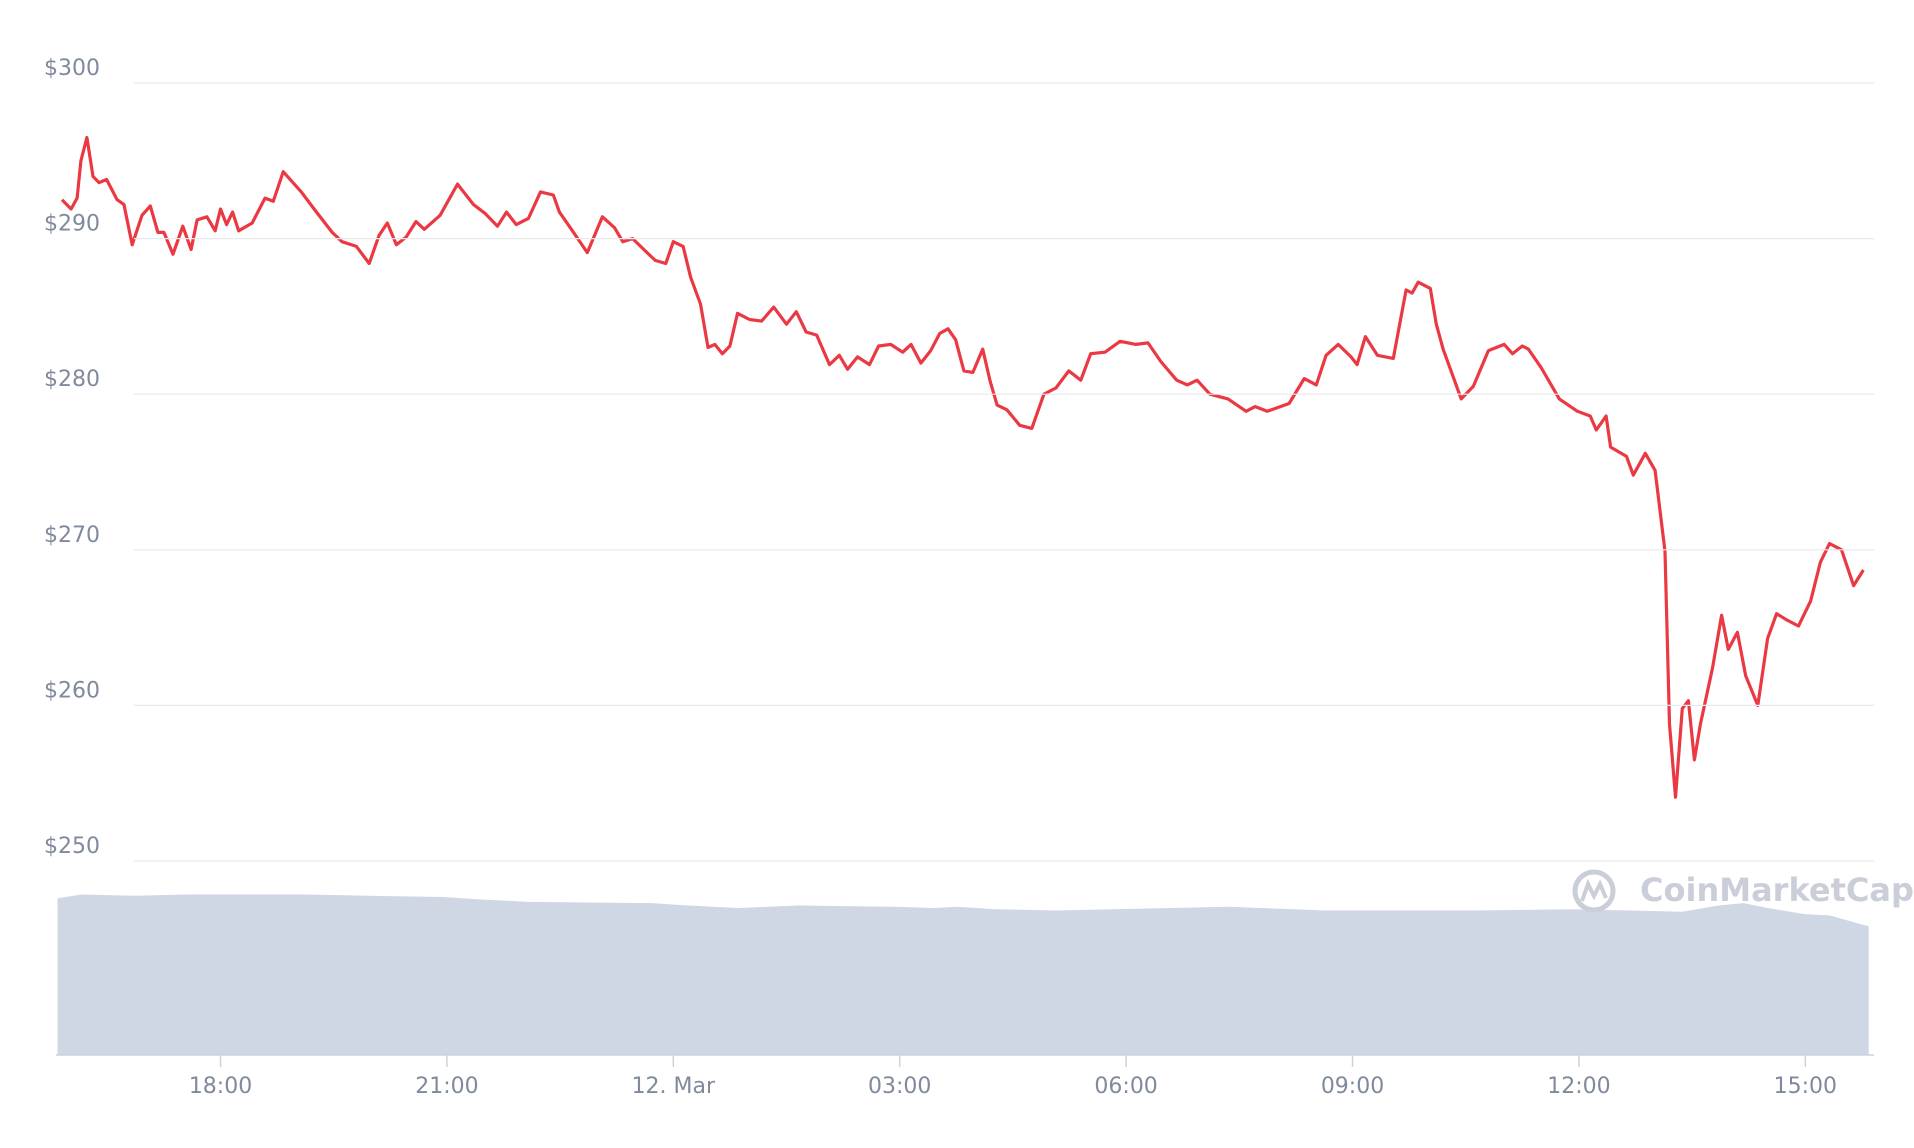 The height and width of the screenshot is (1148, 1914). What do you see at coordinates (899, 1086) in the screenshot?
I see `x-tick-label: 03:00` at bounding box center [899, 1086].